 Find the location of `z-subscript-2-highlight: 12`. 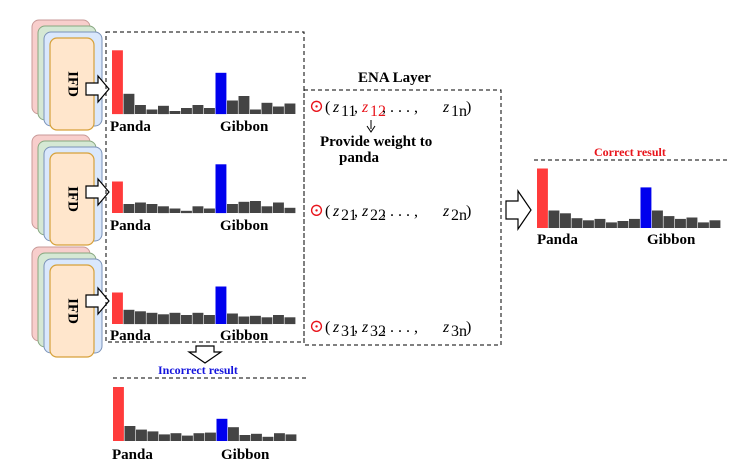

z-subscript-2-highlight: 12 is located at coordinates (378, 111).